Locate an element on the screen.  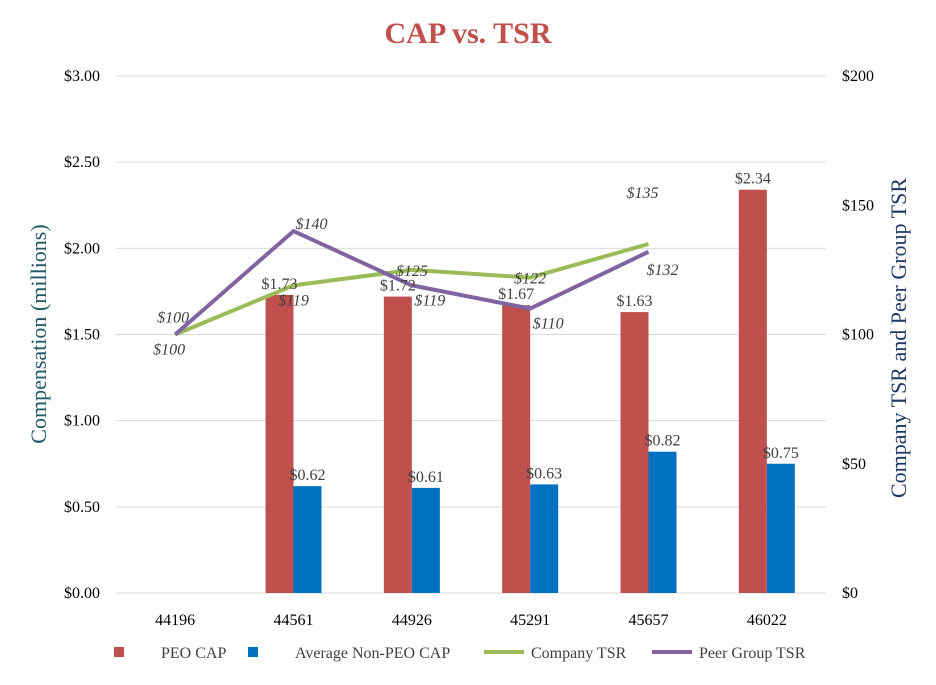
y2-tick-label: $50 is located at coordinates (854, 464).